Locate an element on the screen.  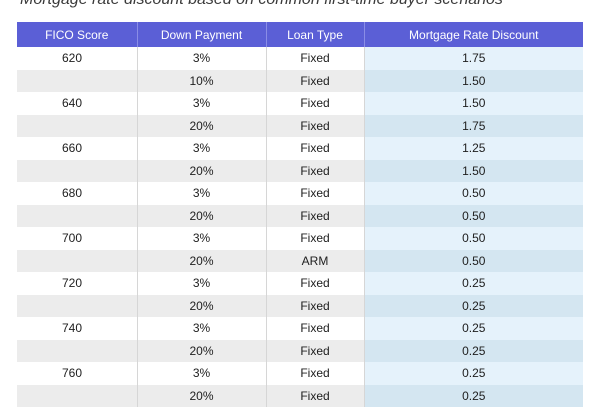
header-loan-type: Loan Type is located at coordinates (315, 34).